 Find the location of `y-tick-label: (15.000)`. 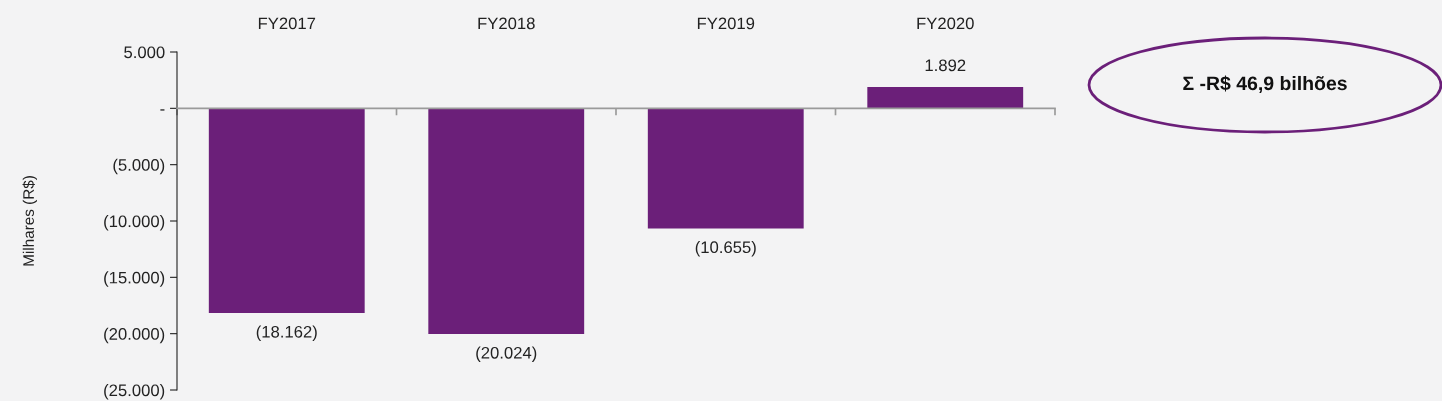

y-tick-label: (15.000) is located at coordinates (134, 279).